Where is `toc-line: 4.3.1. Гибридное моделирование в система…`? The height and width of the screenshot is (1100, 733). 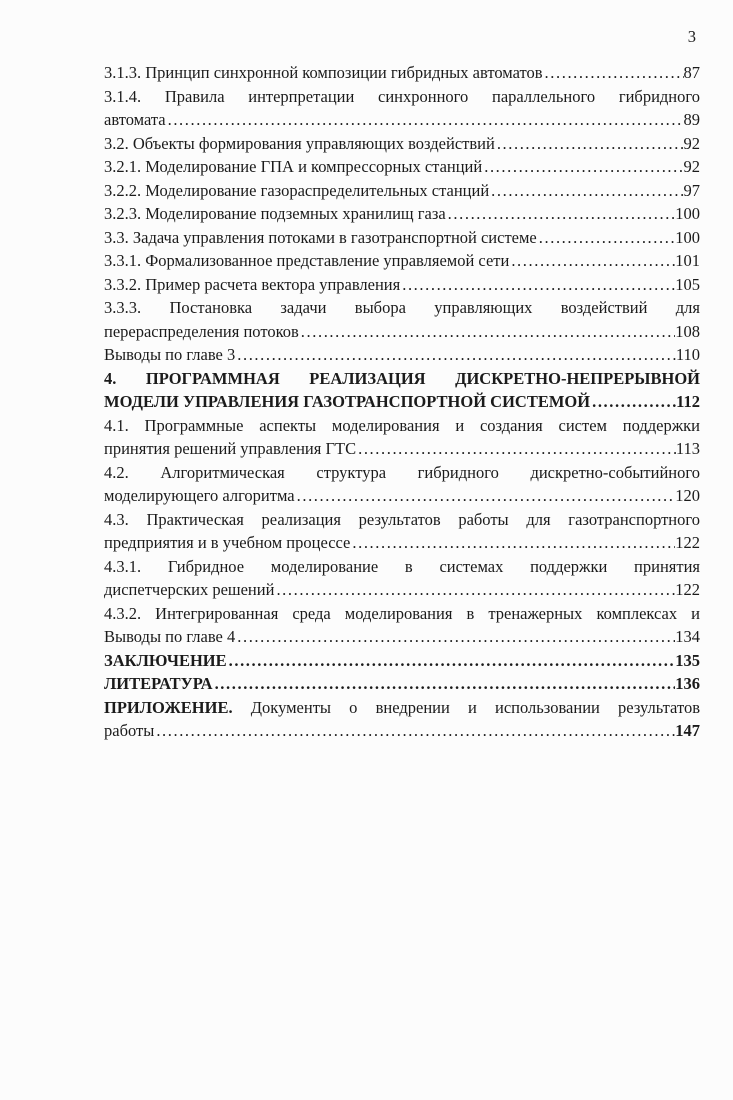
toc-line: 4.3.1. Гибридное моделирование в система… is located at coordinates (402, 567).